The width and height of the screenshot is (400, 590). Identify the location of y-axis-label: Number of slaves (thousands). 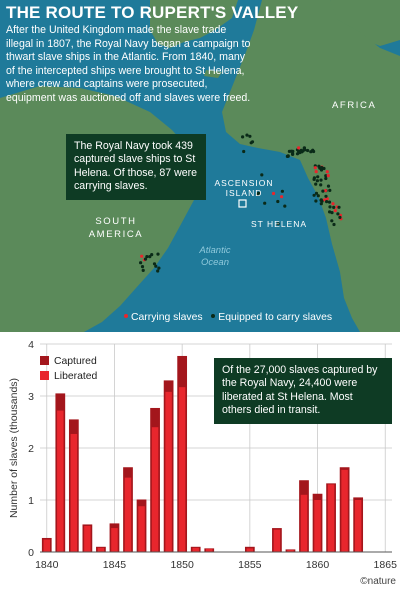
(14, 448).